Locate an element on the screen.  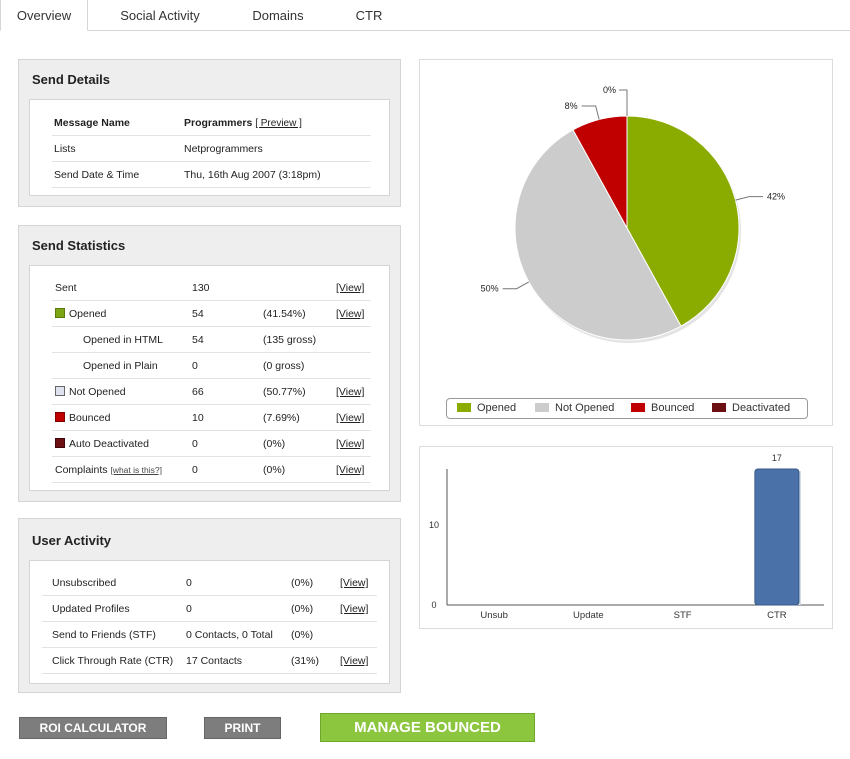
stat-label: Opened is located at coordinates (88, 314).